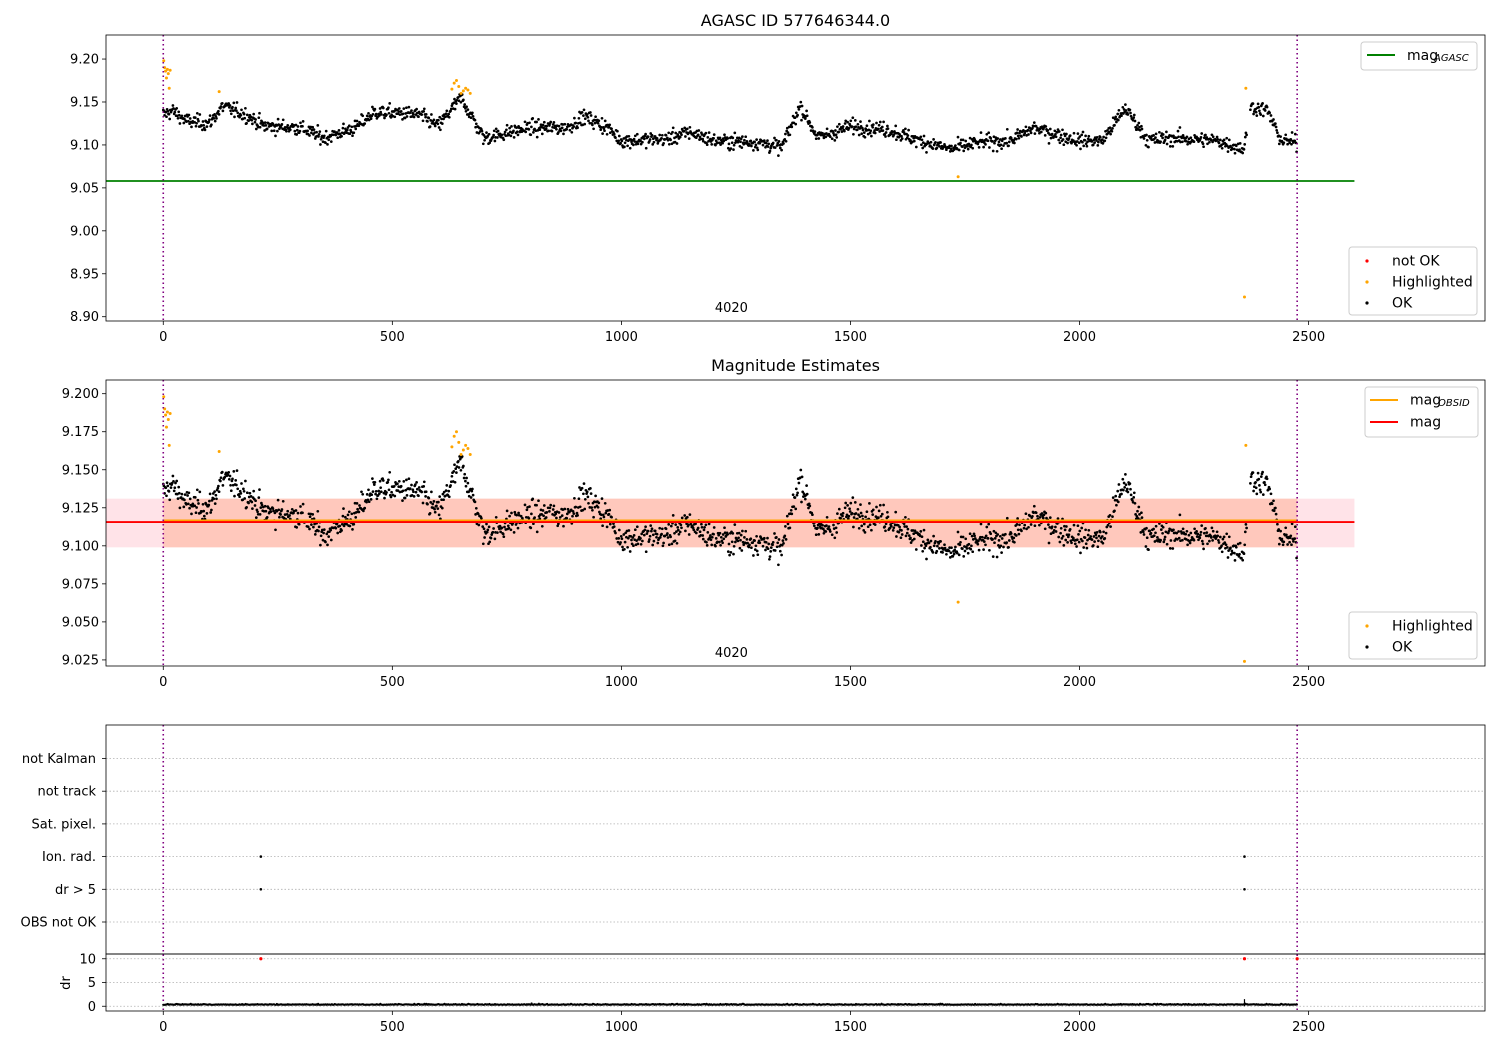  I want to click on legend-label: mag, so click(1422, 56).